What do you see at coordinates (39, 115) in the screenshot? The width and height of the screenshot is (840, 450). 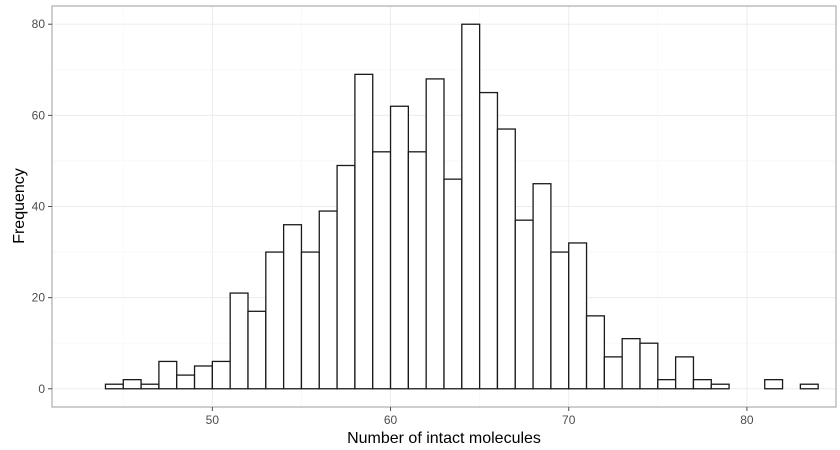 I see `y-tick-label: 60` at bounding box center [39, 115].